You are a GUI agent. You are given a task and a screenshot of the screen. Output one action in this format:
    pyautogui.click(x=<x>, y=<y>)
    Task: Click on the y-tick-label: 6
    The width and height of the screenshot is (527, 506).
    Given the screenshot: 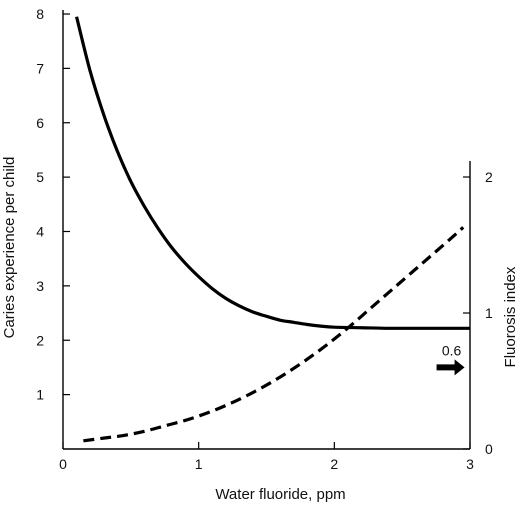 What is the action you would take?
    pyautogui.click(x=40, y=123)
    